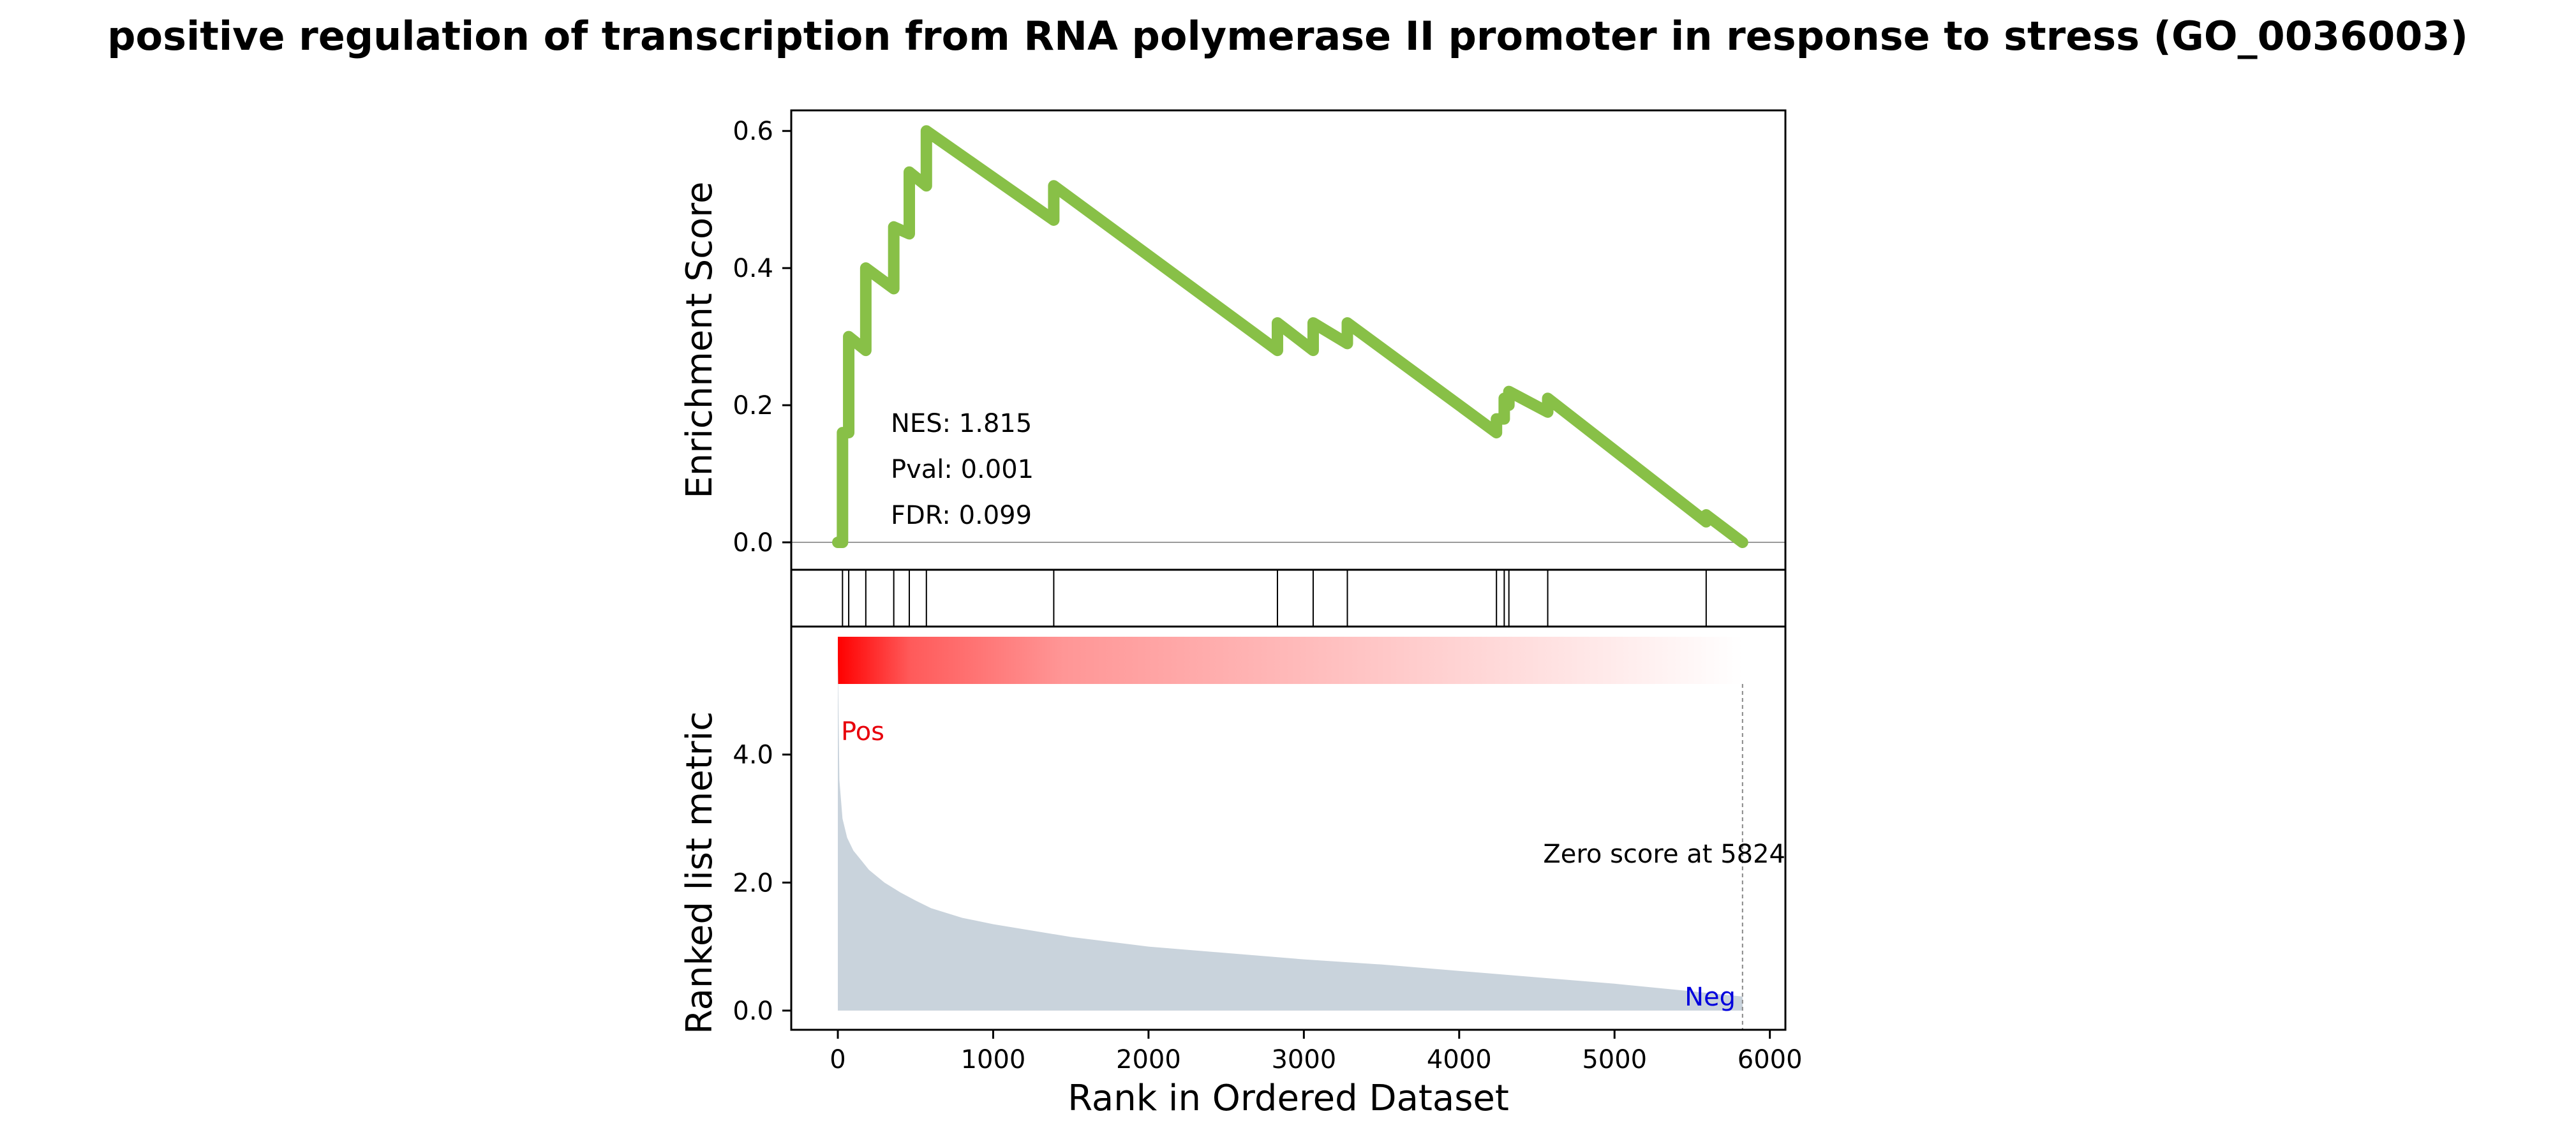  I want to click on nes-annotation: NES: 1.815, so click(961, 423).